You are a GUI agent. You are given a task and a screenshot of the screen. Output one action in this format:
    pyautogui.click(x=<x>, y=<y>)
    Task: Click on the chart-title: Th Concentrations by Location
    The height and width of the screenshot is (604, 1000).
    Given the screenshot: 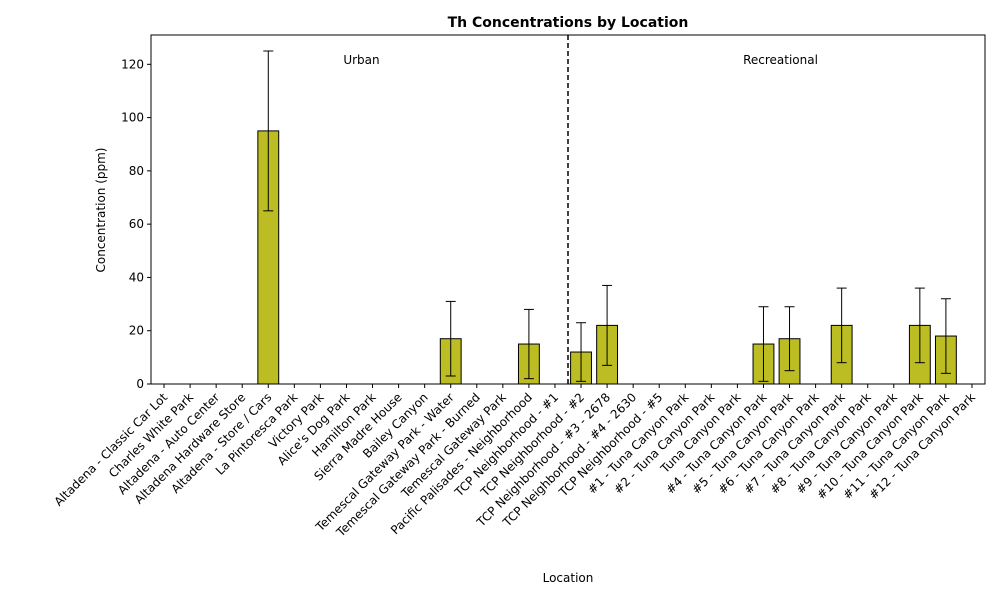 What is the action you would take?
    pyautogui.click(x=568, y=23)
    